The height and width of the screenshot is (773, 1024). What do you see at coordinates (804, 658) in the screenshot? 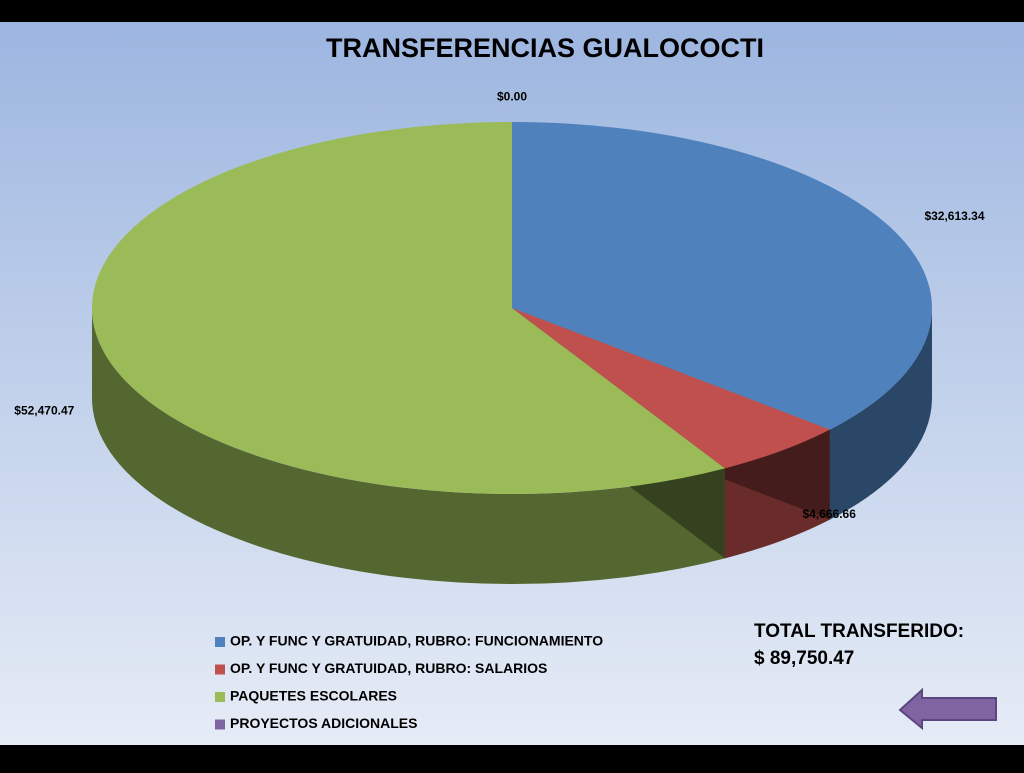
I see `total-value: $ 89,750.47` at bounding box center [804, 658].